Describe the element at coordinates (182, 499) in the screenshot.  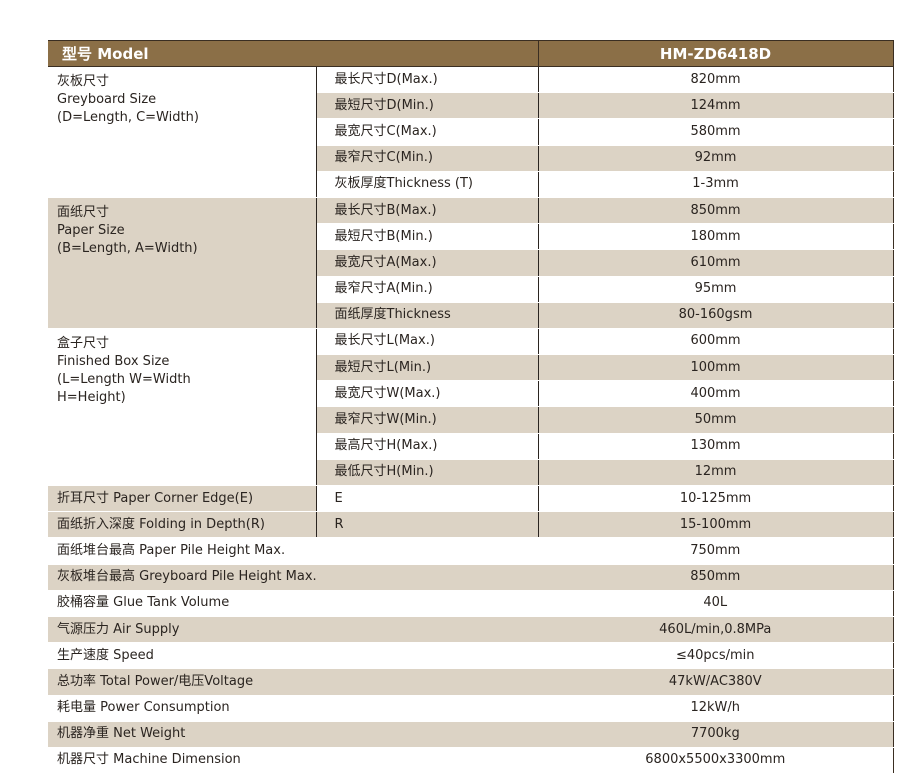
I see `param-label: 折耳尺寸 Paper Corner Edge(E)` at that location.